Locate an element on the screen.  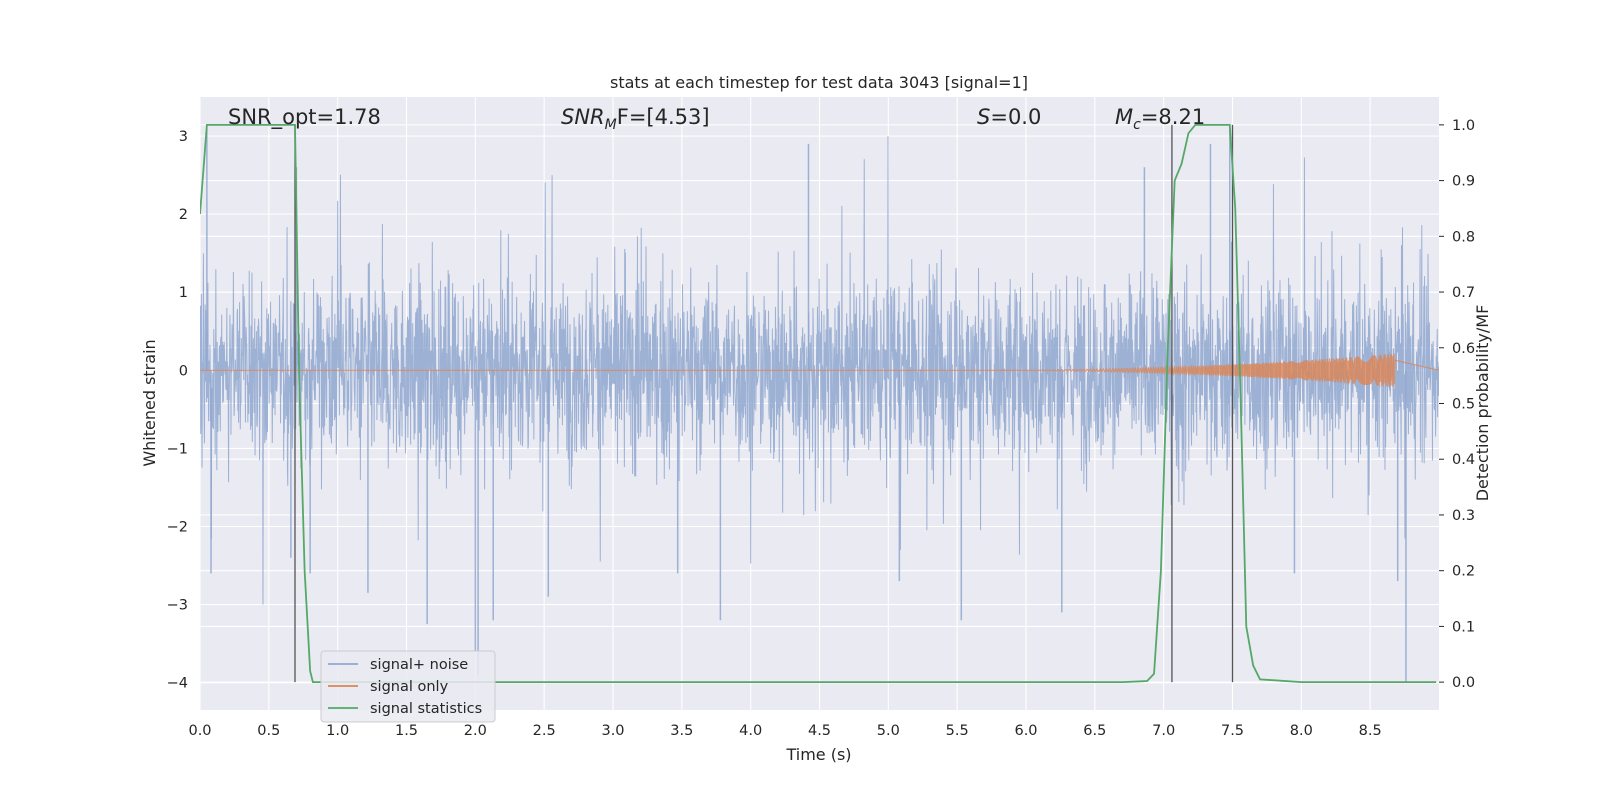
x-tick-label: 2.5 is located at coordinates (544, 731).